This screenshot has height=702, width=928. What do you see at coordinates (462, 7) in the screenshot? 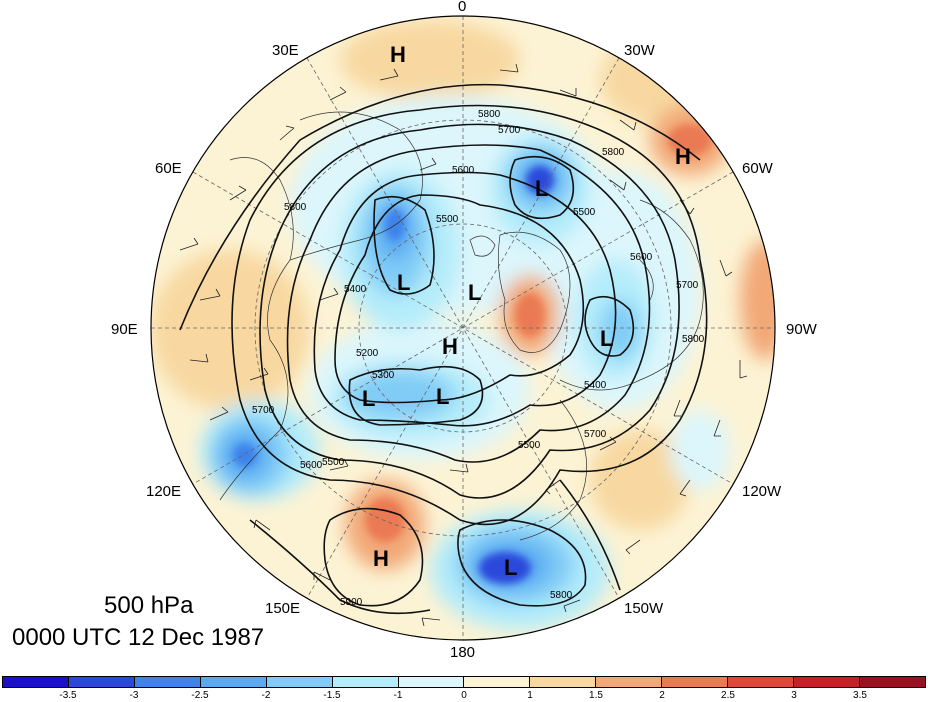
I see `lon-label-0: 0` at bounding box center [462, 7].